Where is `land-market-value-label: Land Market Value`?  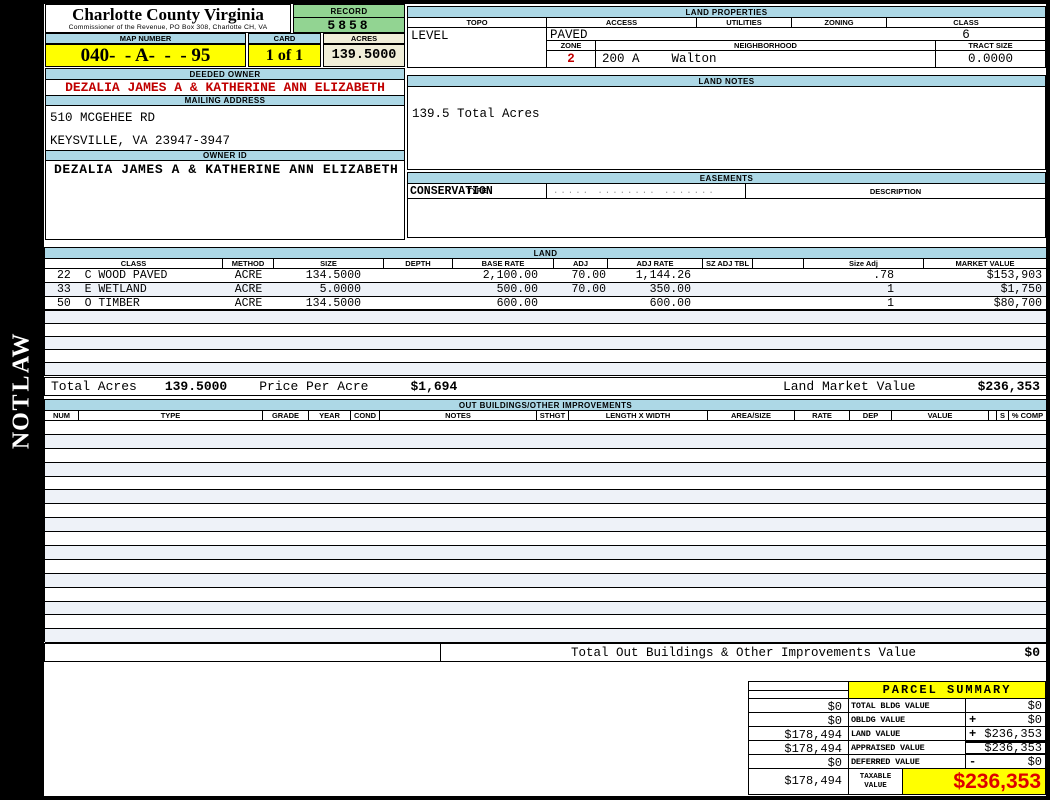 land-market-value-label: Land Market Value is located at coordinates (849, 386).